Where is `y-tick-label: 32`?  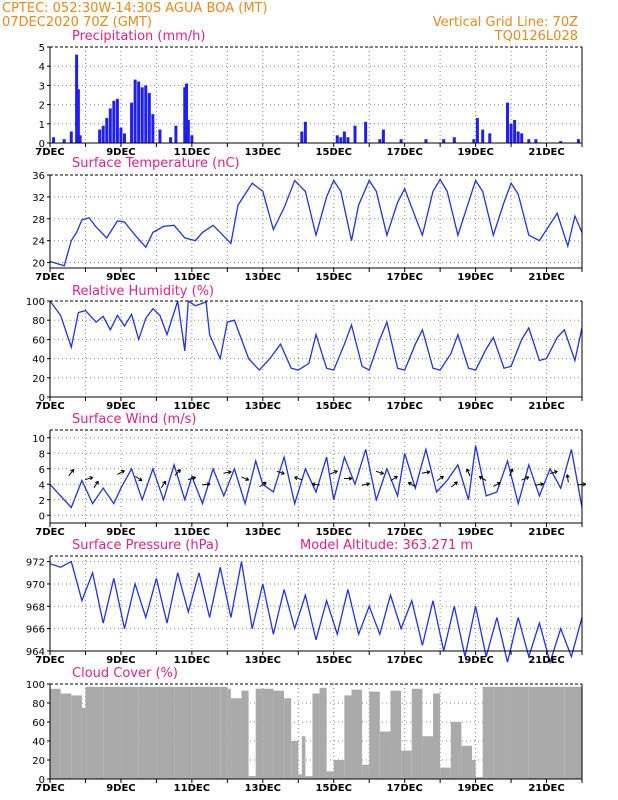 y-tick-label: 32 is located at coordinates (38, 198).